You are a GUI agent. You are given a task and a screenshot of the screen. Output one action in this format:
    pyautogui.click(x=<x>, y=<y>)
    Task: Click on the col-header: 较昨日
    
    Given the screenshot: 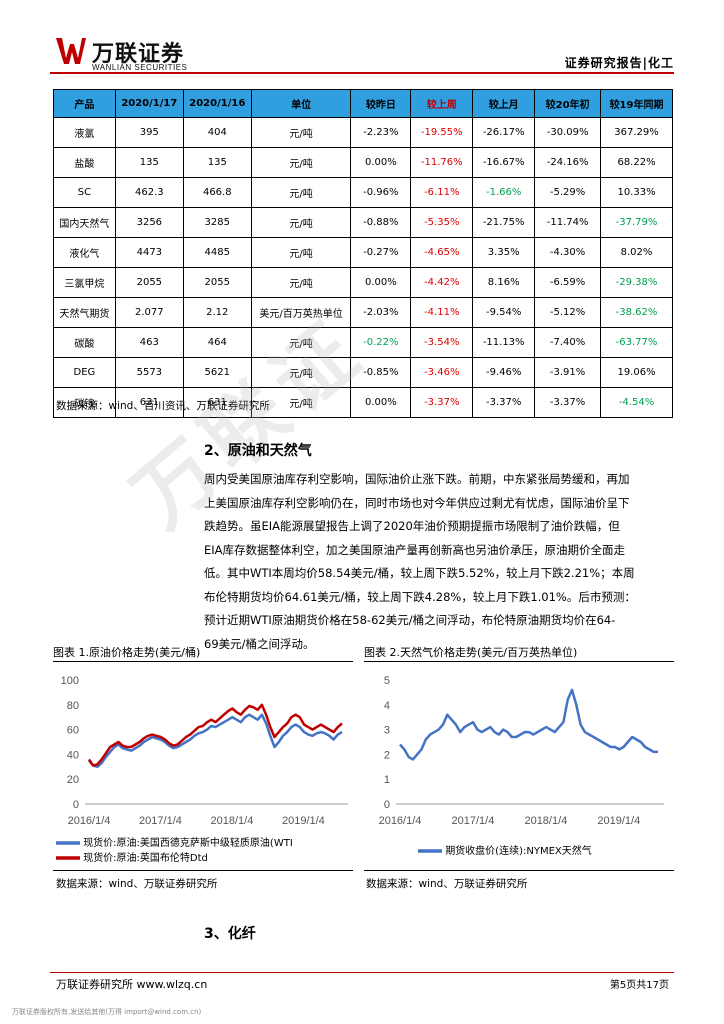 What is the action you would take?
    pyautogui.click(x=381, y=103)
    